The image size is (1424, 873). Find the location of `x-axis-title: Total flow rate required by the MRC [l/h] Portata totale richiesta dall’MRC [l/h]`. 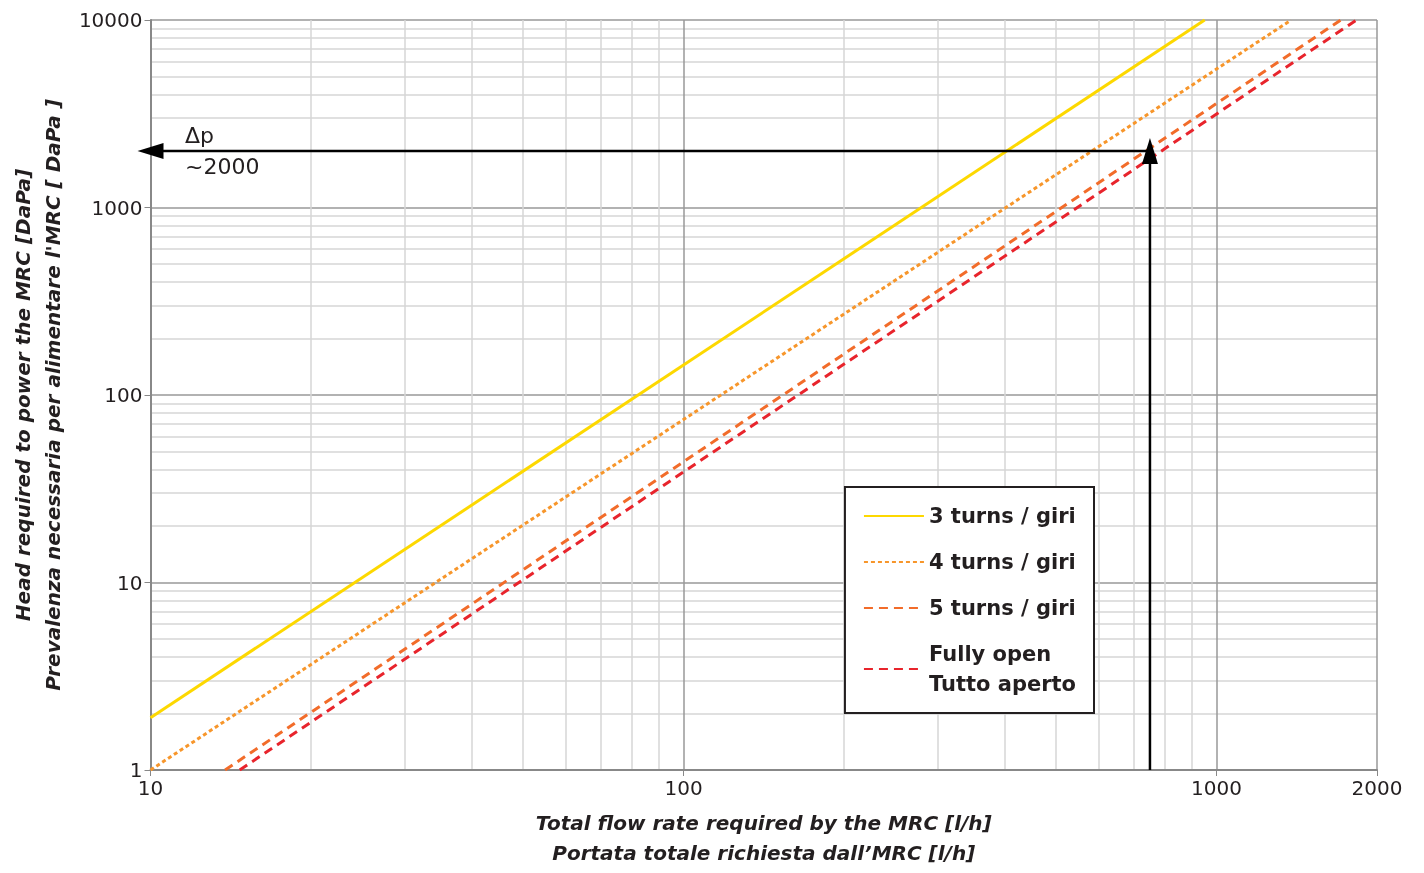

x-axis-title: Total flow rate required by the MRC [l/h] Portata totale richiesta dall’MRC [l/h] is located at coordinates (763, 838).